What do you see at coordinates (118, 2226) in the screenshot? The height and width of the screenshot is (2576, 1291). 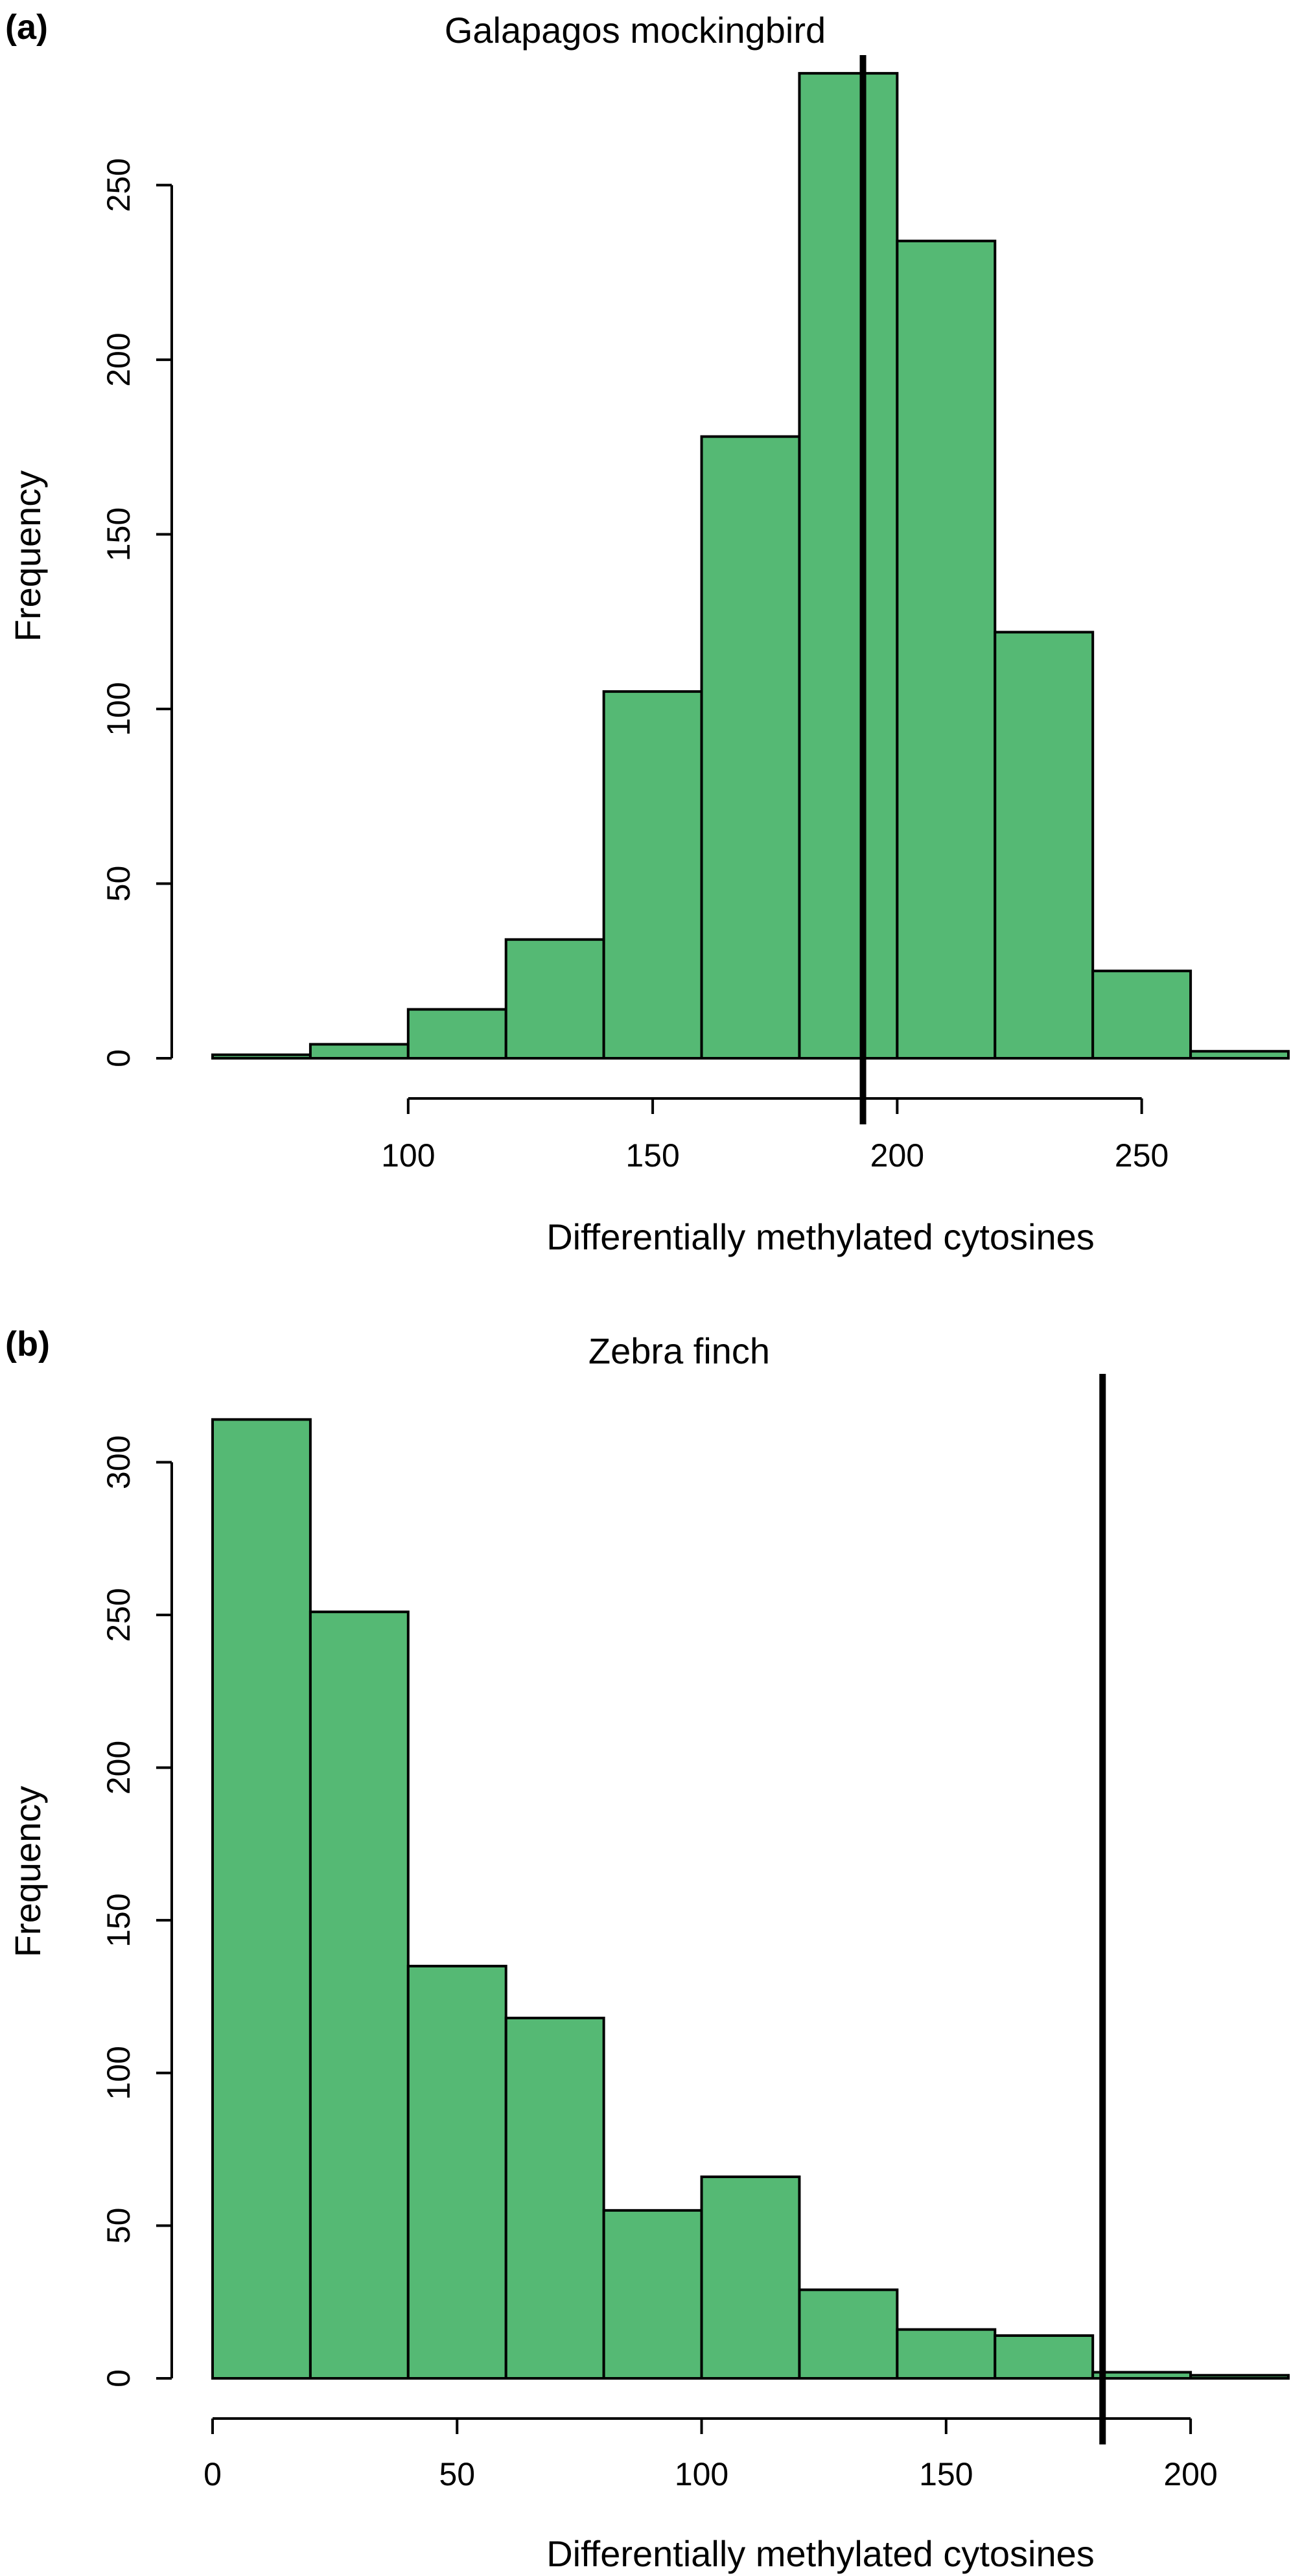 I see `panel-b-y-tick-label: 50` at bounding box center [118, 2226].